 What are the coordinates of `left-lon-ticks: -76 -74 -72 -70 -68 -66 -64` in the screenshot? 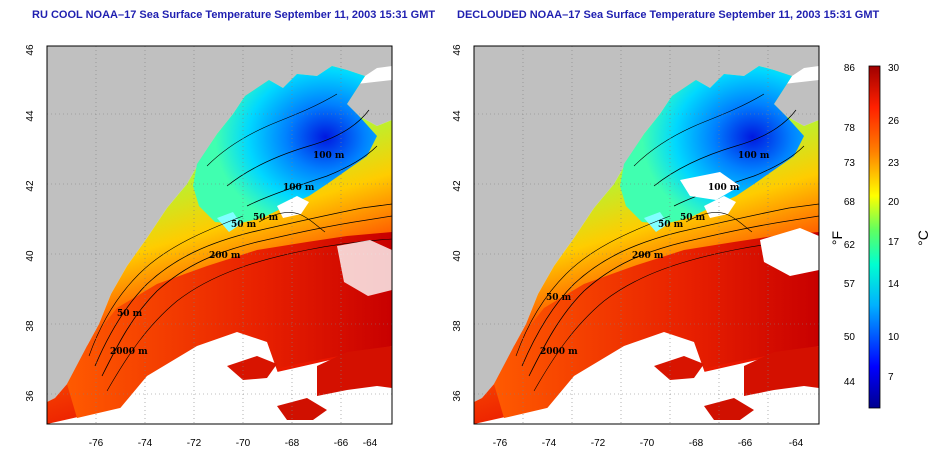 It's located at (233, 443).